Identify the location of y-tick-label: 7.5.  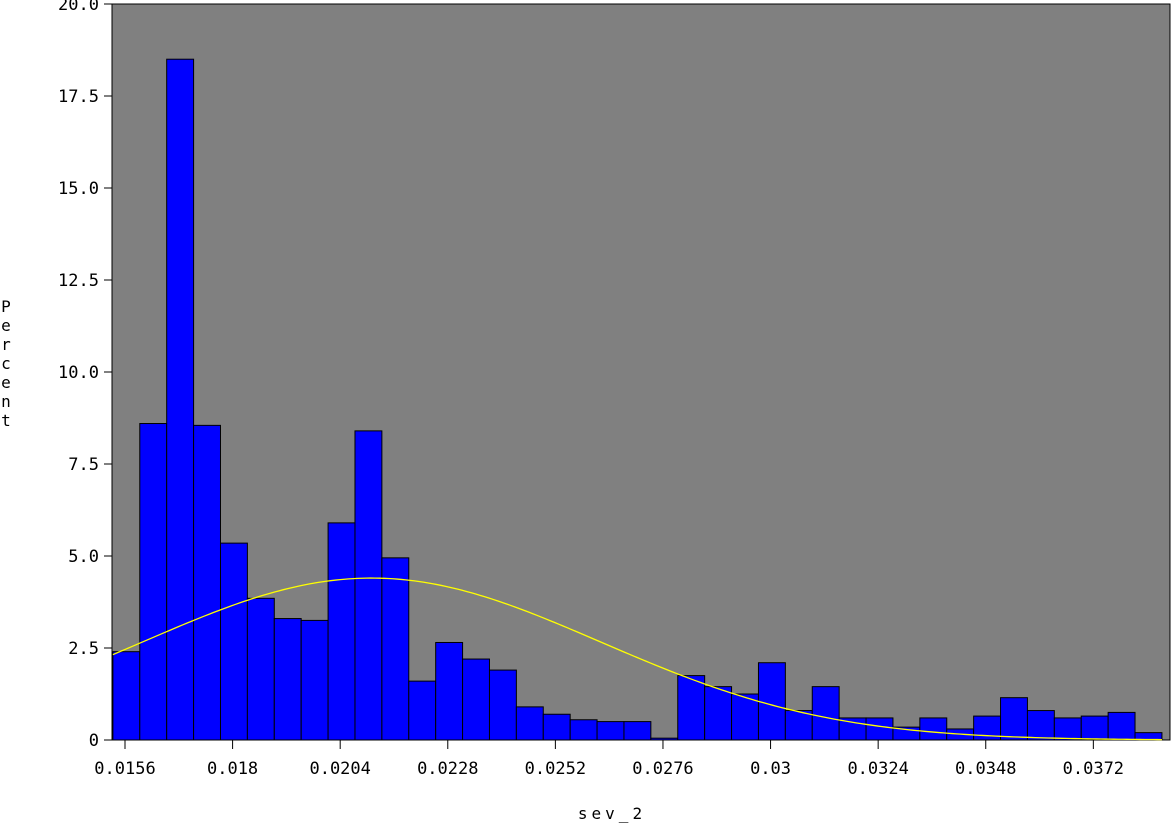
(83, 465).